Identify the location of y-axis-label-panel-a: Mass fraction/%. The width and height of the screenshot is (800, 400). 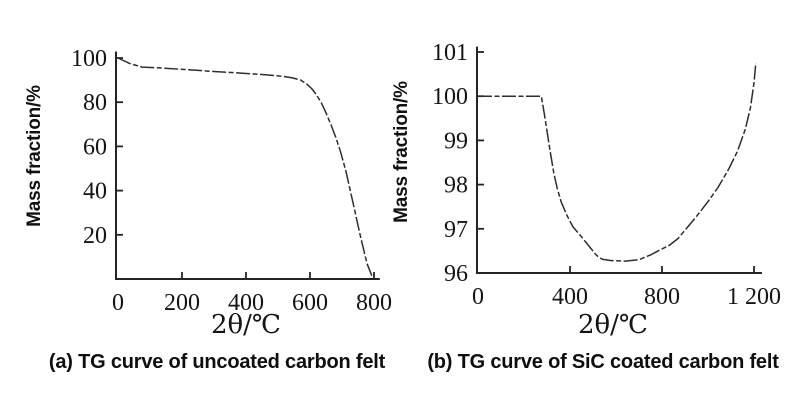
(34, 156).